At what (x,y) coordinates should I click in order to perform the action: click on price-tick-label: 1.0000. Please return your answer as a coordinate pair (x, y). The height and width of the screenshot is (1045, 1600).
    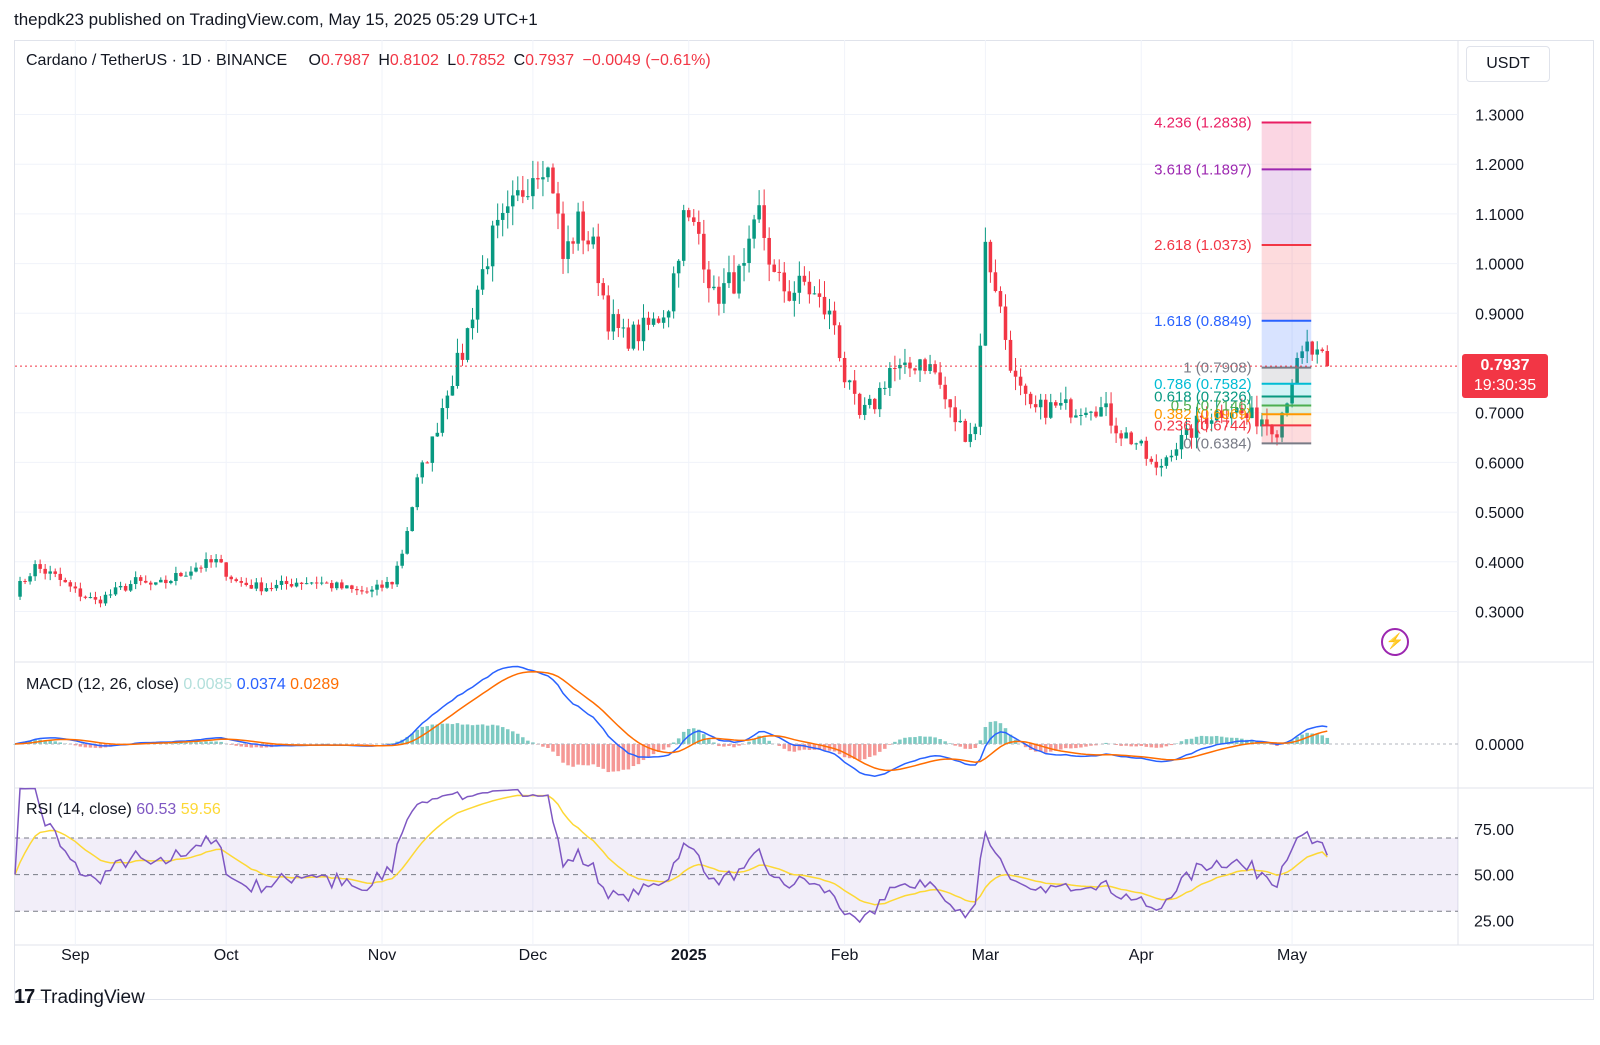
    Looking at the image, I should click on (1499, 265).